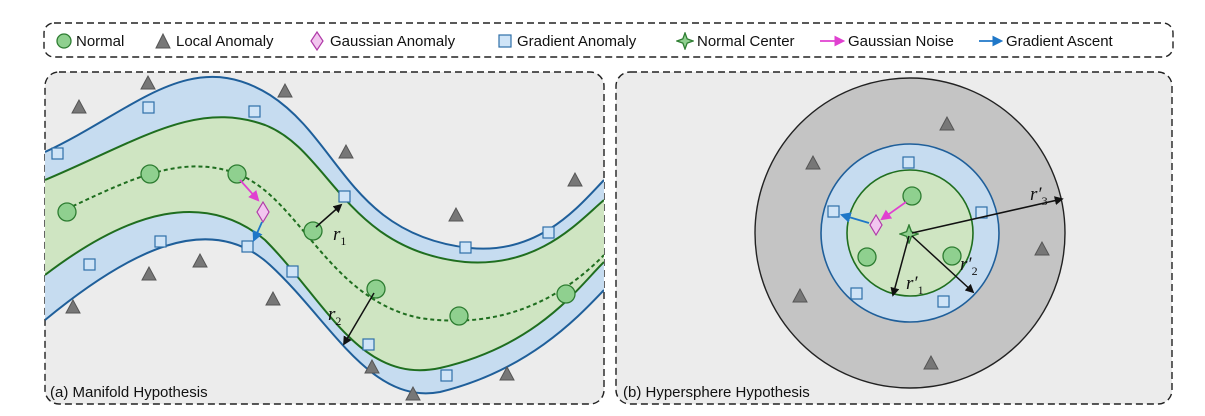 This screenshot has width=1205, height=416. I want to click on legend-local-anomaly-label: Local Anomaly, so click(225, 41).